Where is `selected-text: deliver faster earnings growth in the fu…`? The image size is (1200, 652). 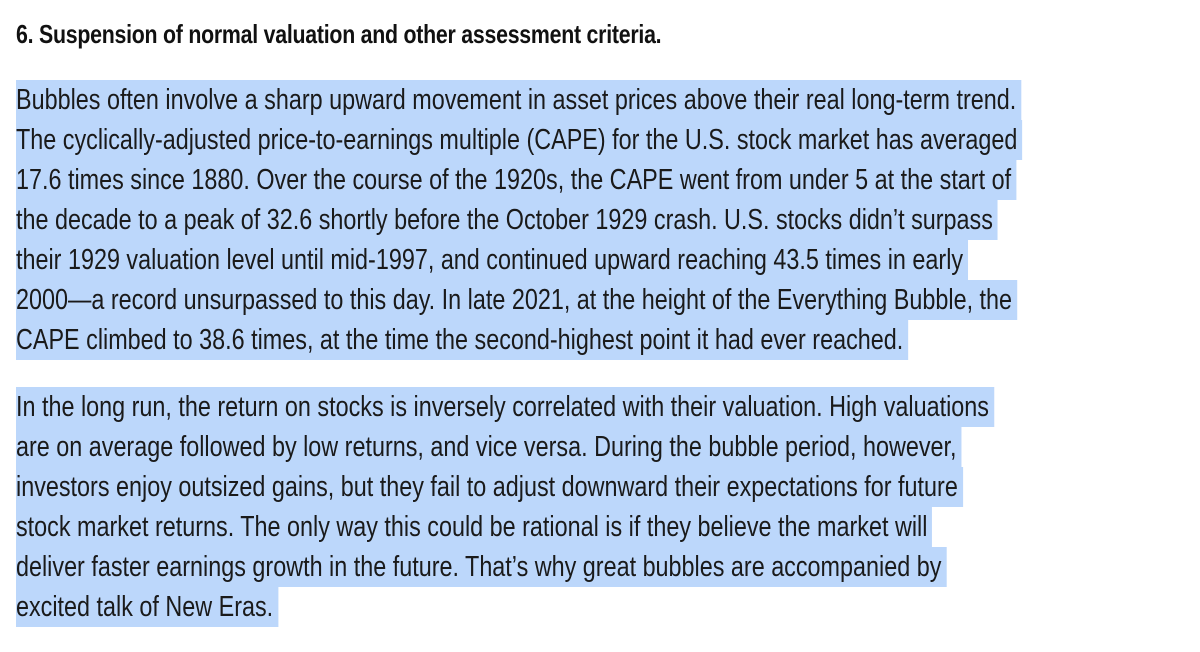
selected-text: deliver faster earnings growth in the fu… is located at coordinates (481, 567).